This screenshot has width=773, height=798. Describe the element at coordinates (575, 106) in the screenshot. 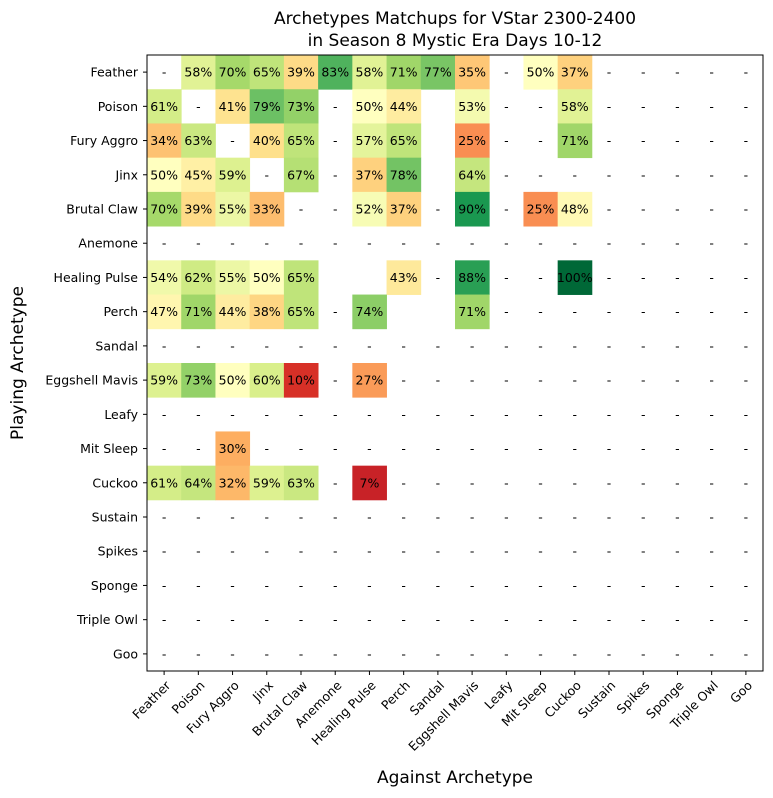

I see `cell-poison-vs-cuckoo` at that location.